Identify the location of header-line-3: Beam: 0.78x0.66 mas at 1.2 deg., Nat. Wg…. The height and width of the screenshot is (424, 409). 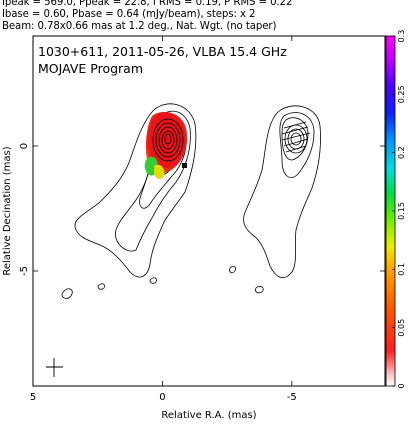
(139, 26).